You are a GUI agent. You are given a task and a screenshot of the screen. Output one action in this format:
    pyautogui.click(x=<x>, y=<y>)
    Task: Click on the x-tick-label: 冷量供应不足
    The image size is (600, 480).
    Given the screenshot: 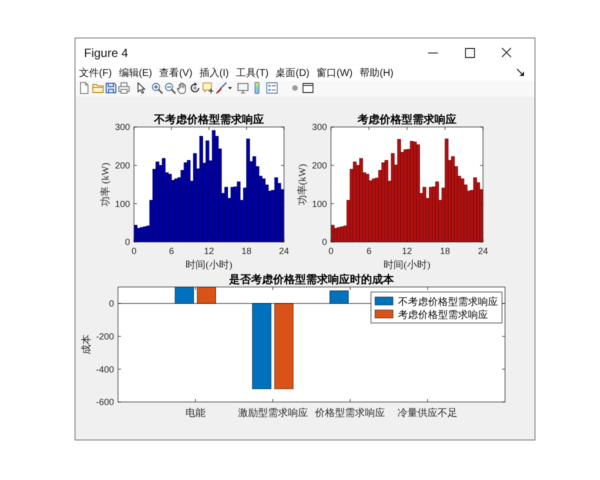 What is the action you would take?
    pyautogui.click(x=428, y=413)
    